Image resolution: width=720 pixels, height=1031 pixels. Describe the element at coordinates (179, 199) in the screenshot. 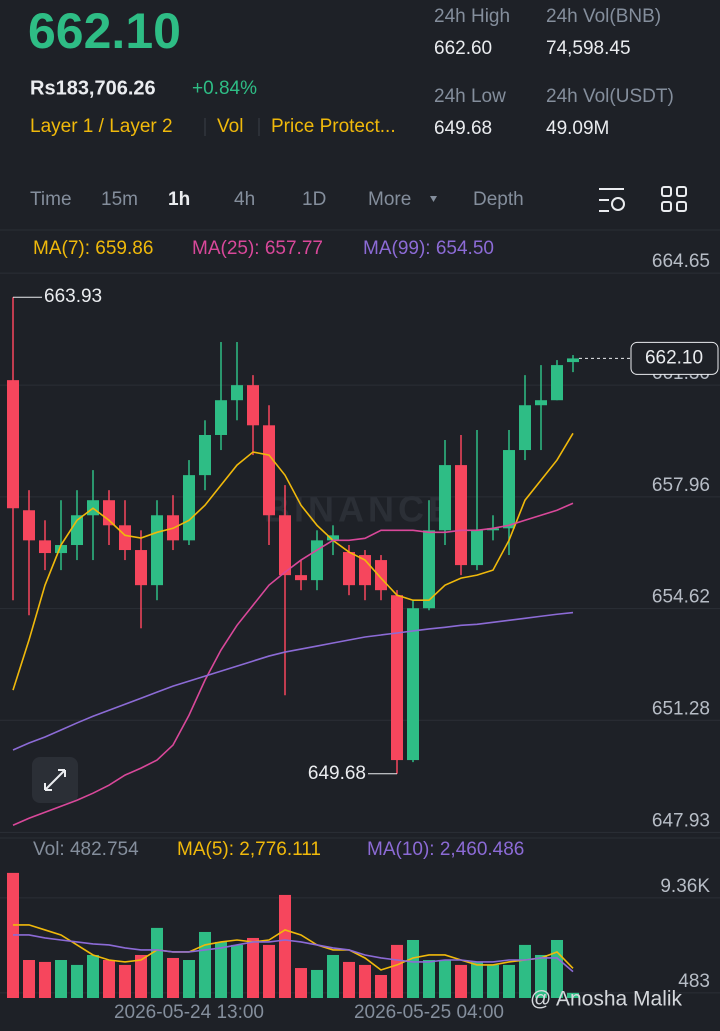

I see `timeframe-tab: 1h` at that location.